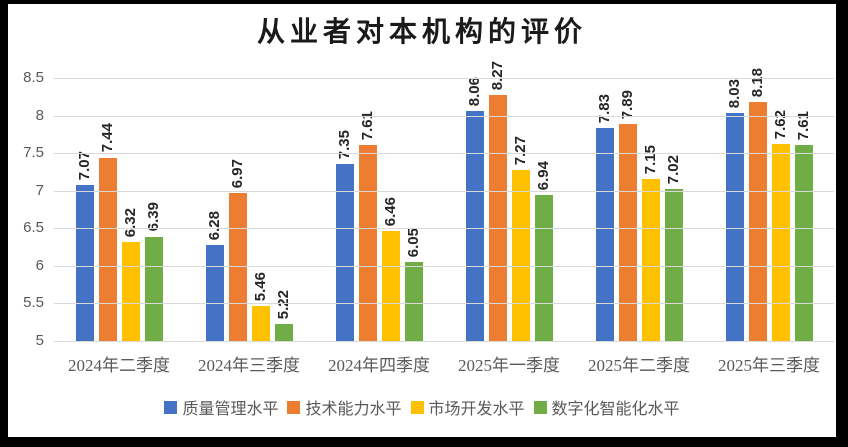 Image resolution: width=848 pixels, height=447 pixels. What do you see at coordinates (476, 409) in the screenshot?
I see `legend-label: 市场开发水平` at bounding box center [476, 409].